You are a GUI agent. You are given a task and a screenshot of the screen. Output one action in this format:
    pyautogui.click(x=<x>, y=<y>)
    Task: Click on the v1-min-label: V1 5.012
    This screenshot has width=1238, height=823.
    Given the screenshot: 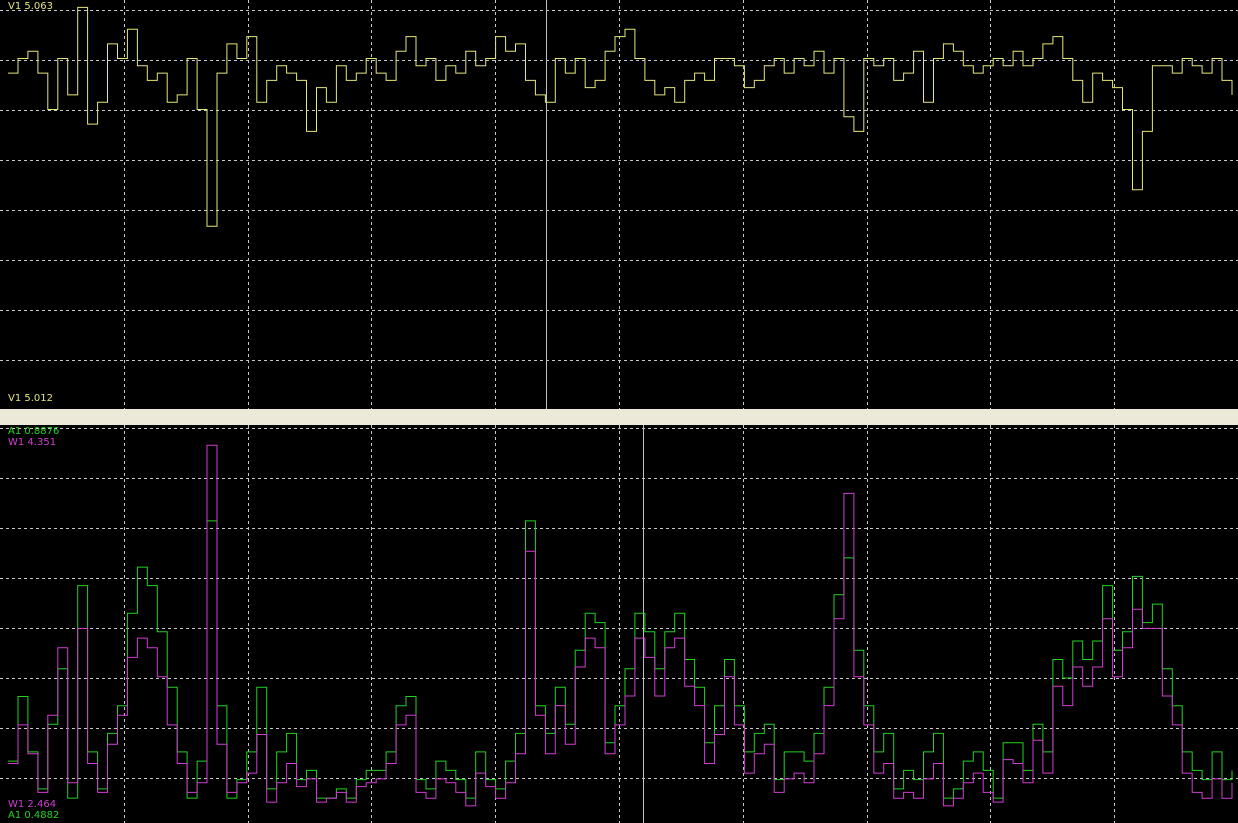 What is the action you would take?
    pyautogui.click(x=31, y=398)
    